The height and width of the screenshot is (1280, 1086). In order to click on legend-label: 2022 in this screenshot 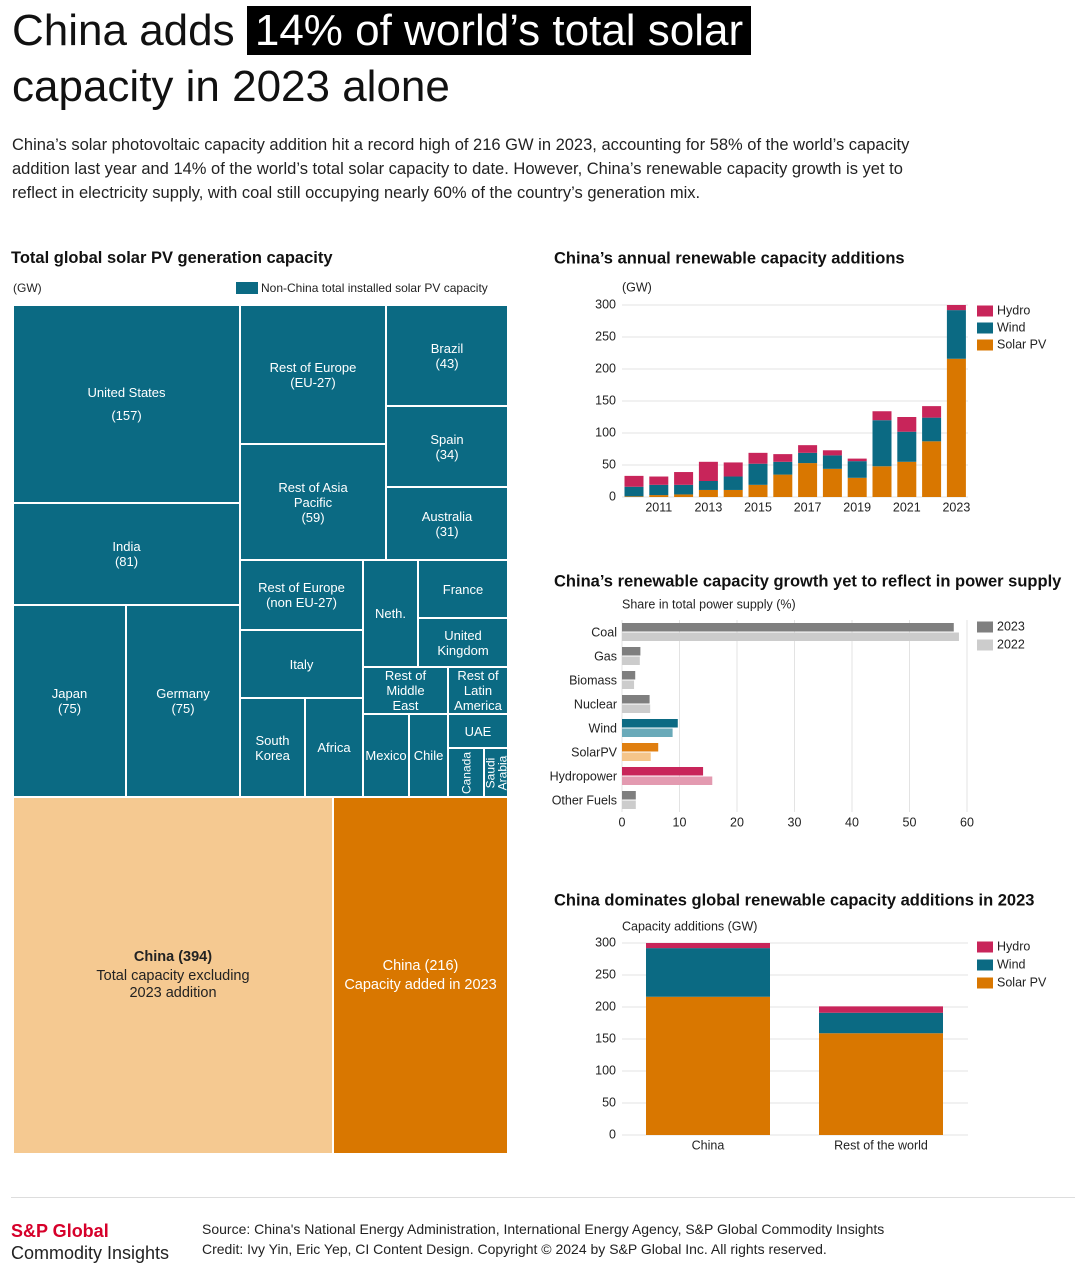, I will do `click(1011, 644)`.